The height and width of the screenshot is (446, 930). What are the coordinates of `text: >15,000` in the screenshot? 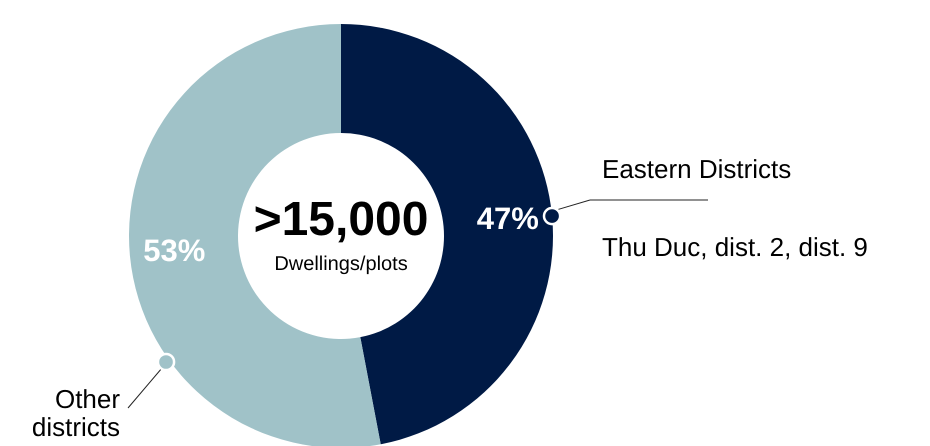 It's located at (341, 219).